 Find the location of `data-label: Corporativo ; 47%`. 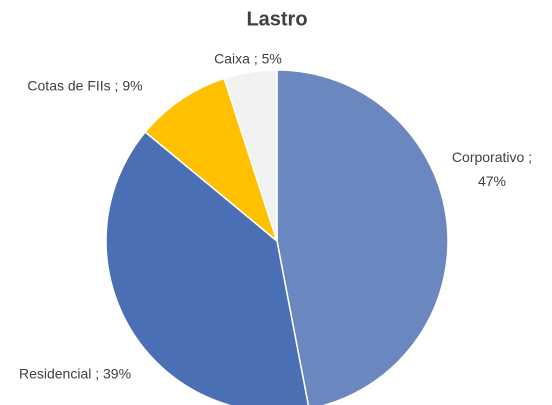

data-label: Corporativo ; 47% is located at coordinates (492, 169).